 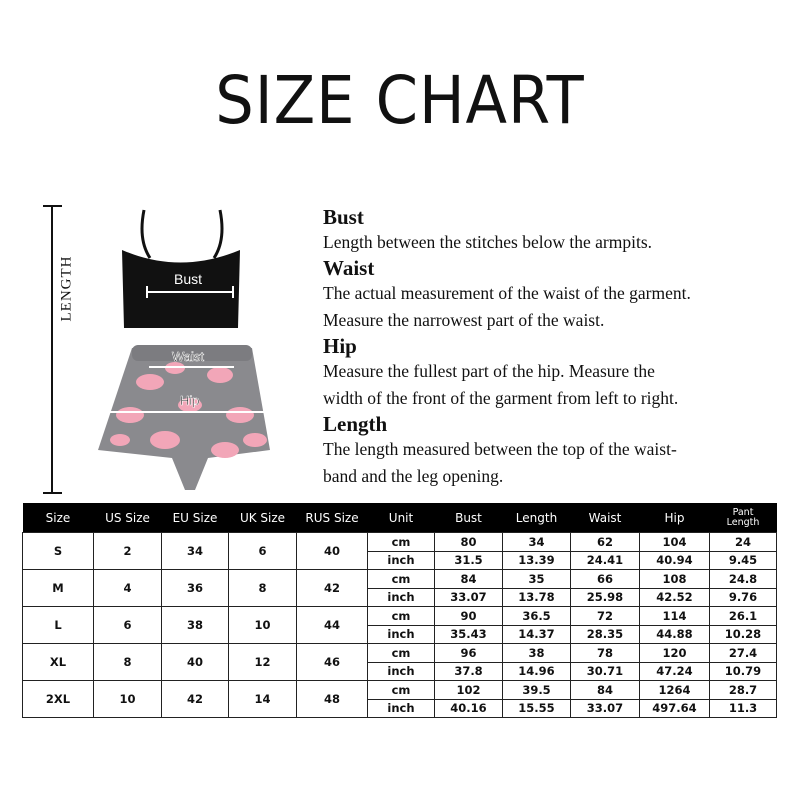 What do you see at coordinates (332, 551) in the screenshot?
I see `rus-cell: 40` at bounding box center [332, 551].